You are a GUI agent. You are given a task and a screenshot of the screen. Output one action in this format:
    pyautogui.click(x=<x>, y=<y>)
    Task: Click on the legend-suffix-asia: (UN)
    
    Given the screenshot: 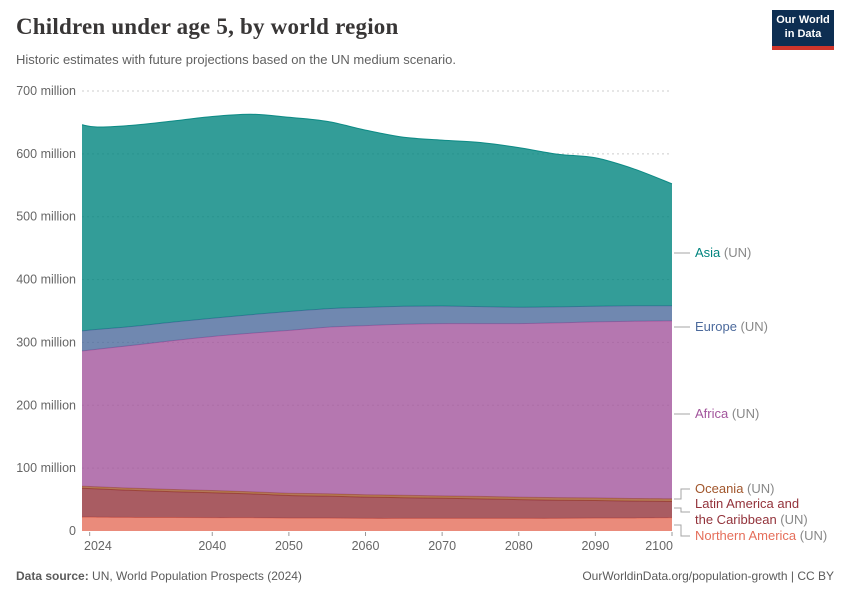 What is the action you would take?
    pyautogui.click(x=736, y=252)
    